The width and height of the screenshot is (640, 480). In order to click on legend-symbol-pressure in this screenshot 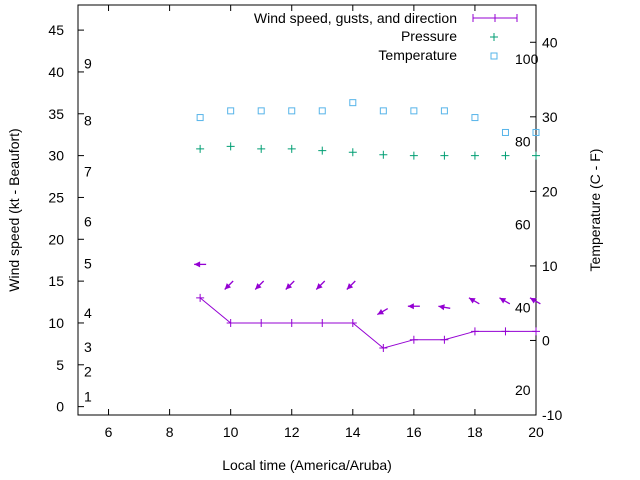, I will do `click(494, 37)`.